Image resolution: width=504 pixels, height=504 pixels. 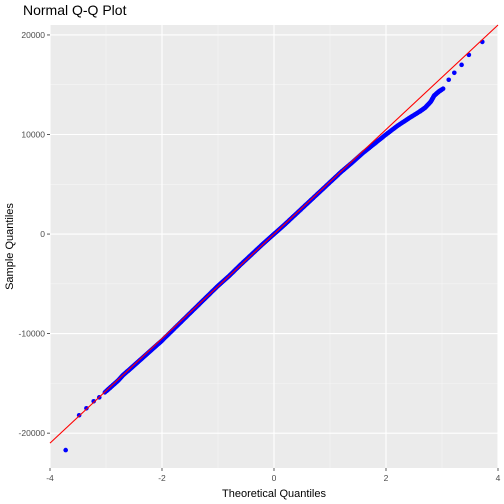 What do you see at coordinates (75, 10) in the screenshot?
I see `chart-title: Normal Q-Q Plot` at bounding box center [75, 10].